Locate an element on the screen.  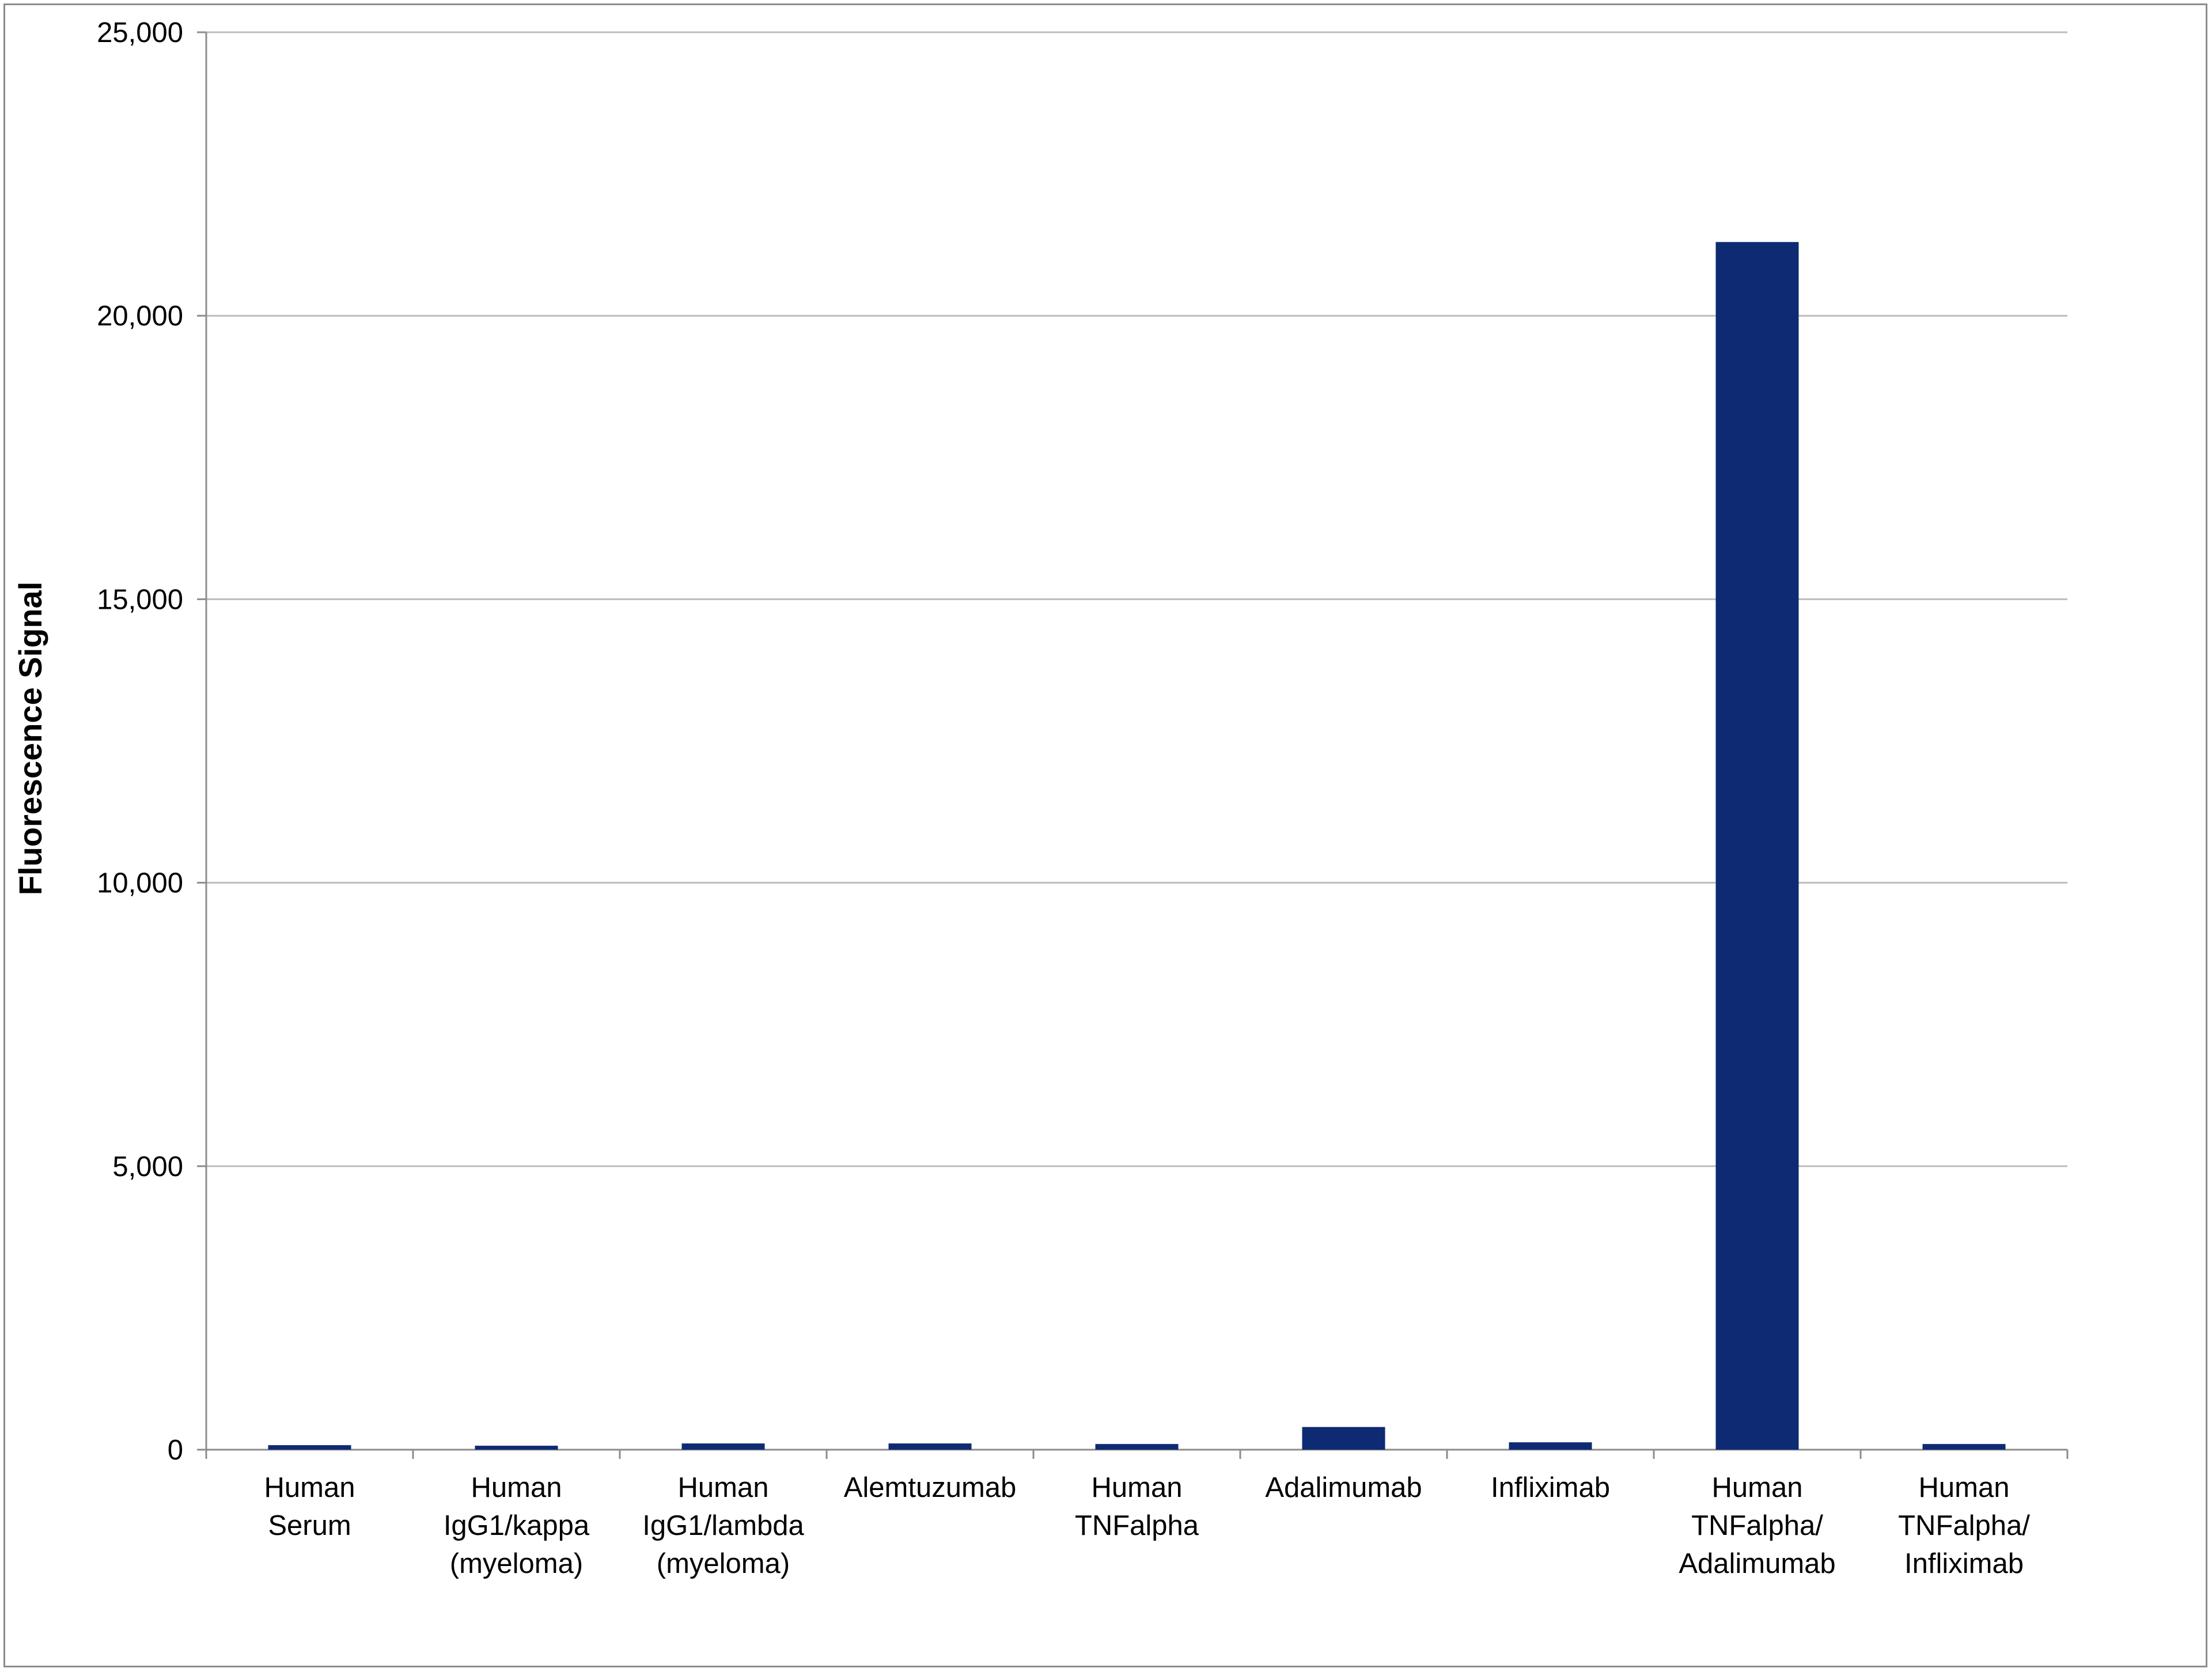
y-tick-label: 0 is located at coordinates (175, 1450).